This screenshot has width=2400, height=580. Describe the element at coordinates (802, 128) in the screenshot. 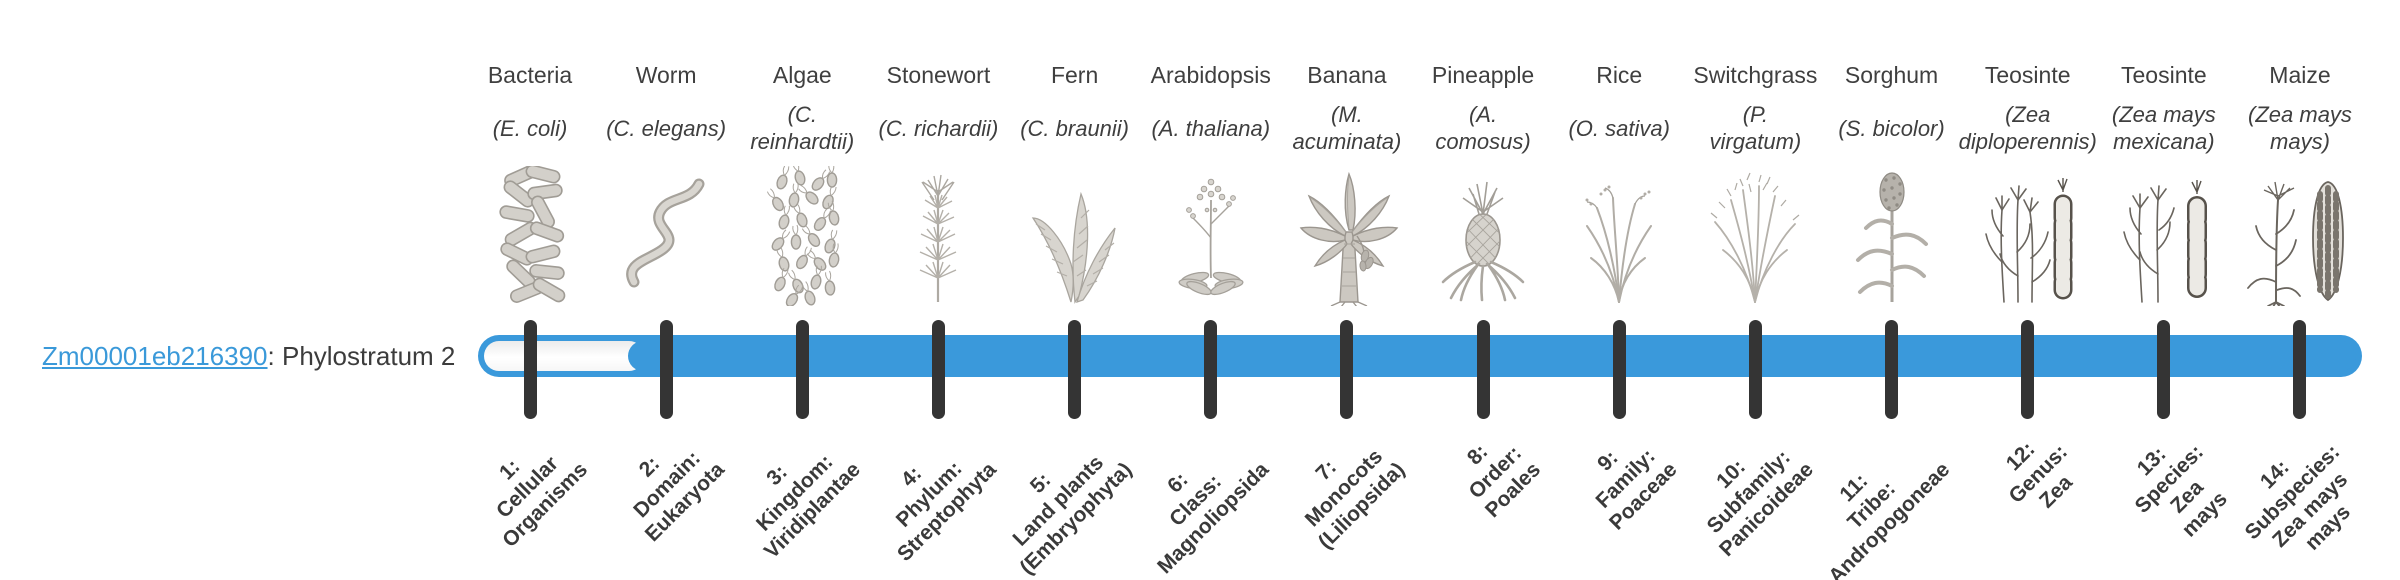

I see `organism-scientific-name: (C. reinhardtii)` at that location.